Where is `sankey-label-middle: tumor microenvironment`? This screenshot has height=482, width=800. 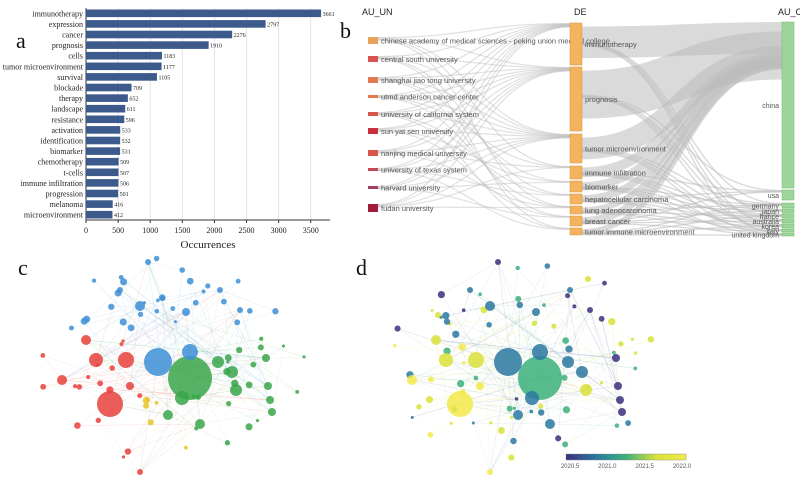
sankey-label-middle: tumor microenvironment is located at coordinates (626, 149).